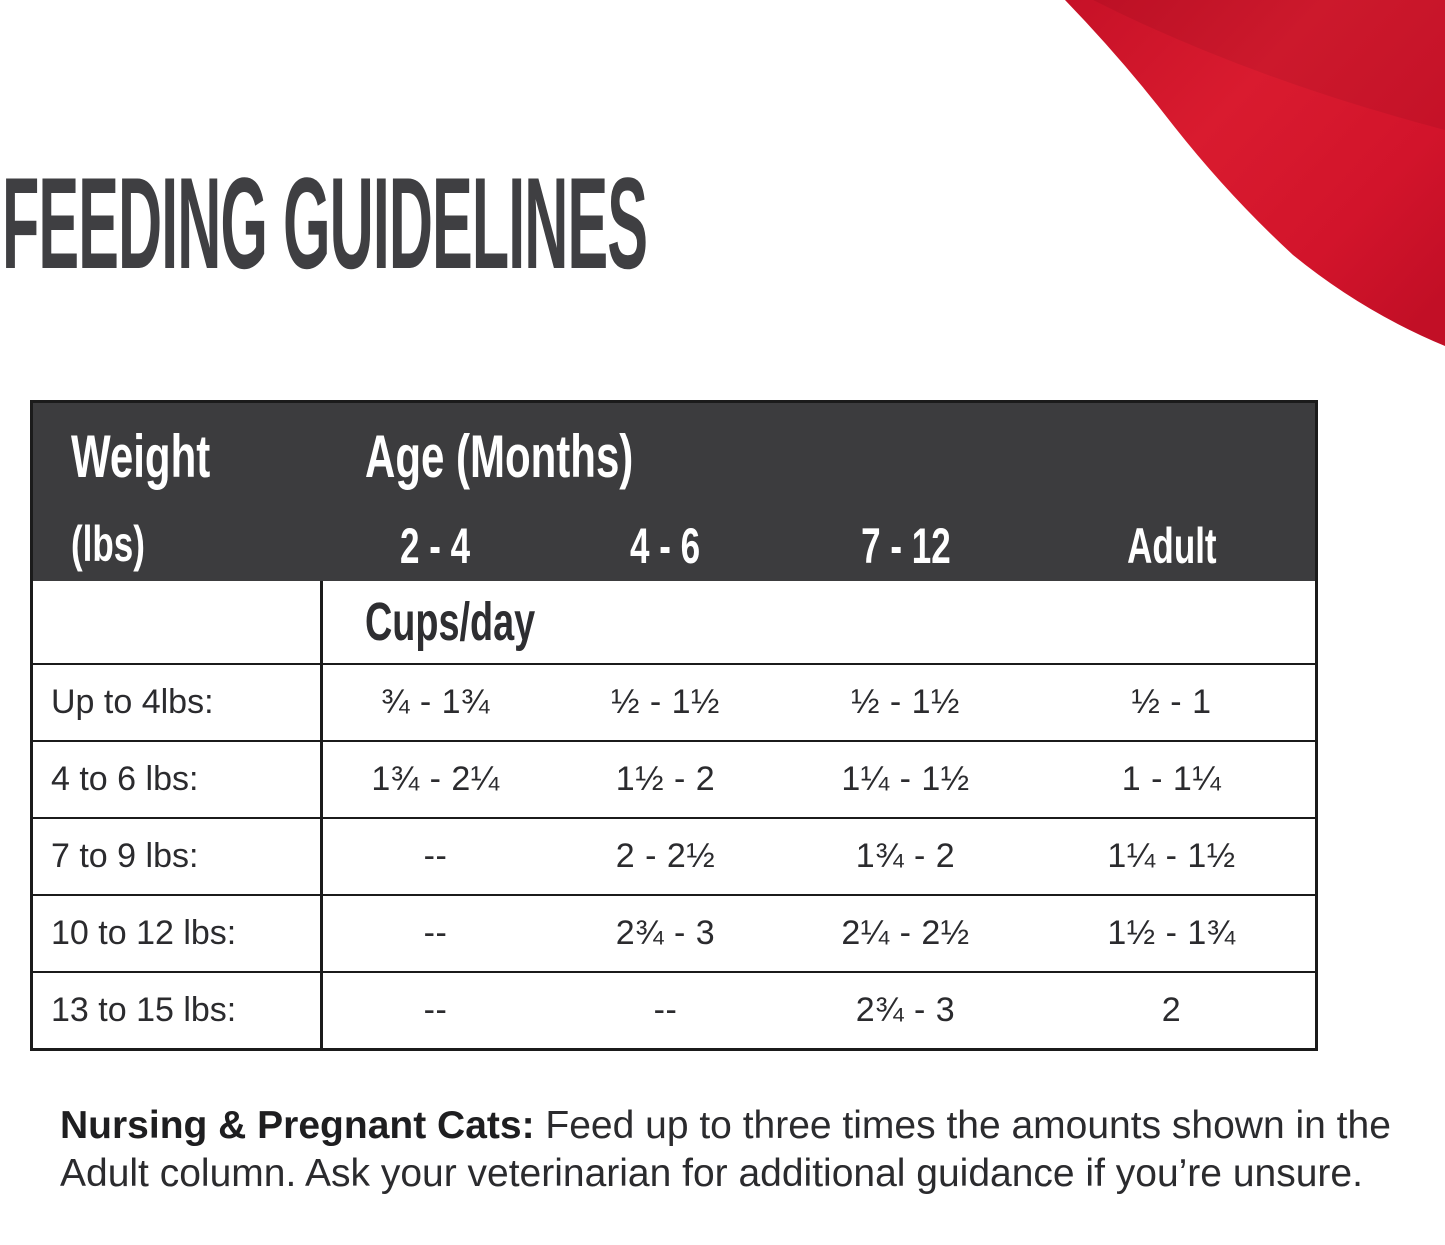  Describe the element at coordinates (178, 933) in the screenshot. I see `weight-range-label: 10 to 12 lbs:` at that location.